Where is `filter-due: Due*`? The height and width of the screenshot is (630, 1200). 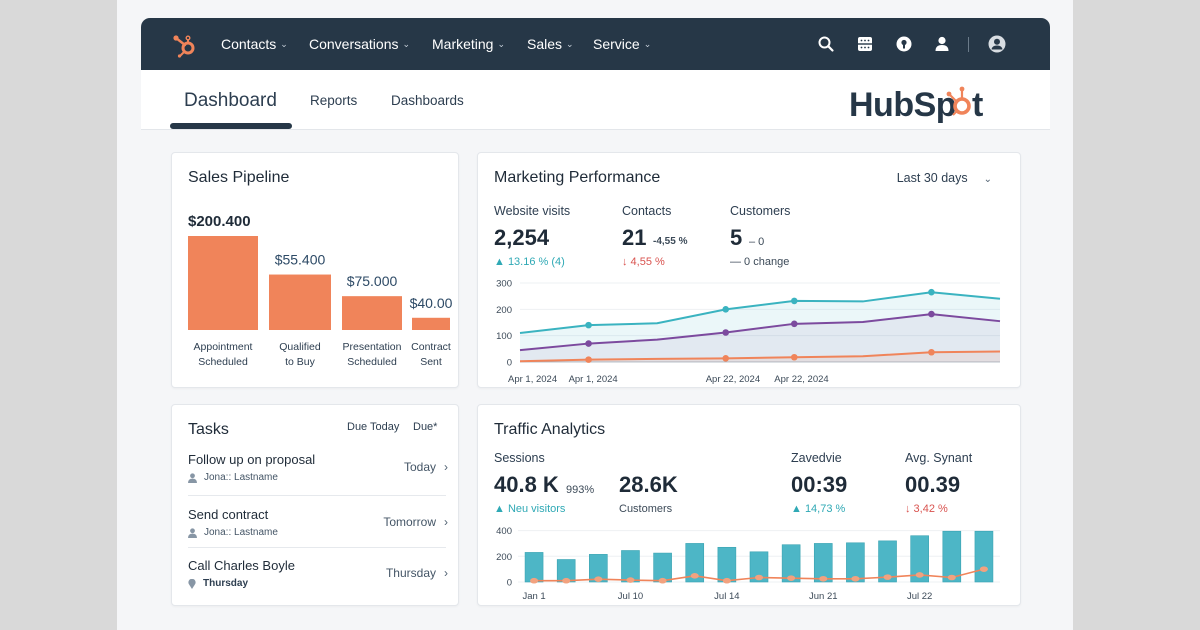
filter-due: Due* is located at coordinates (425, 427).